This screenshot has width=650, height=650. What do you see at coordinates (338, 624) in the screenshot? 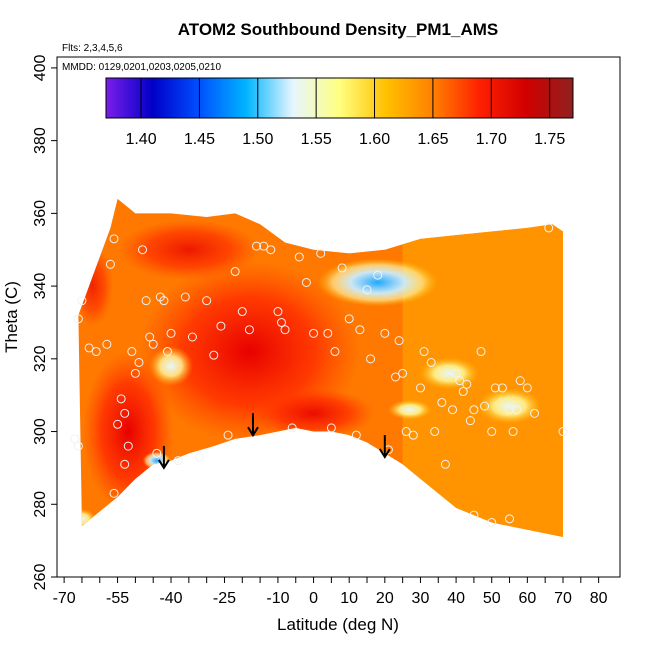
I see `x-axis-label: Latitude (deg N)` at bounding box center [338, 624].